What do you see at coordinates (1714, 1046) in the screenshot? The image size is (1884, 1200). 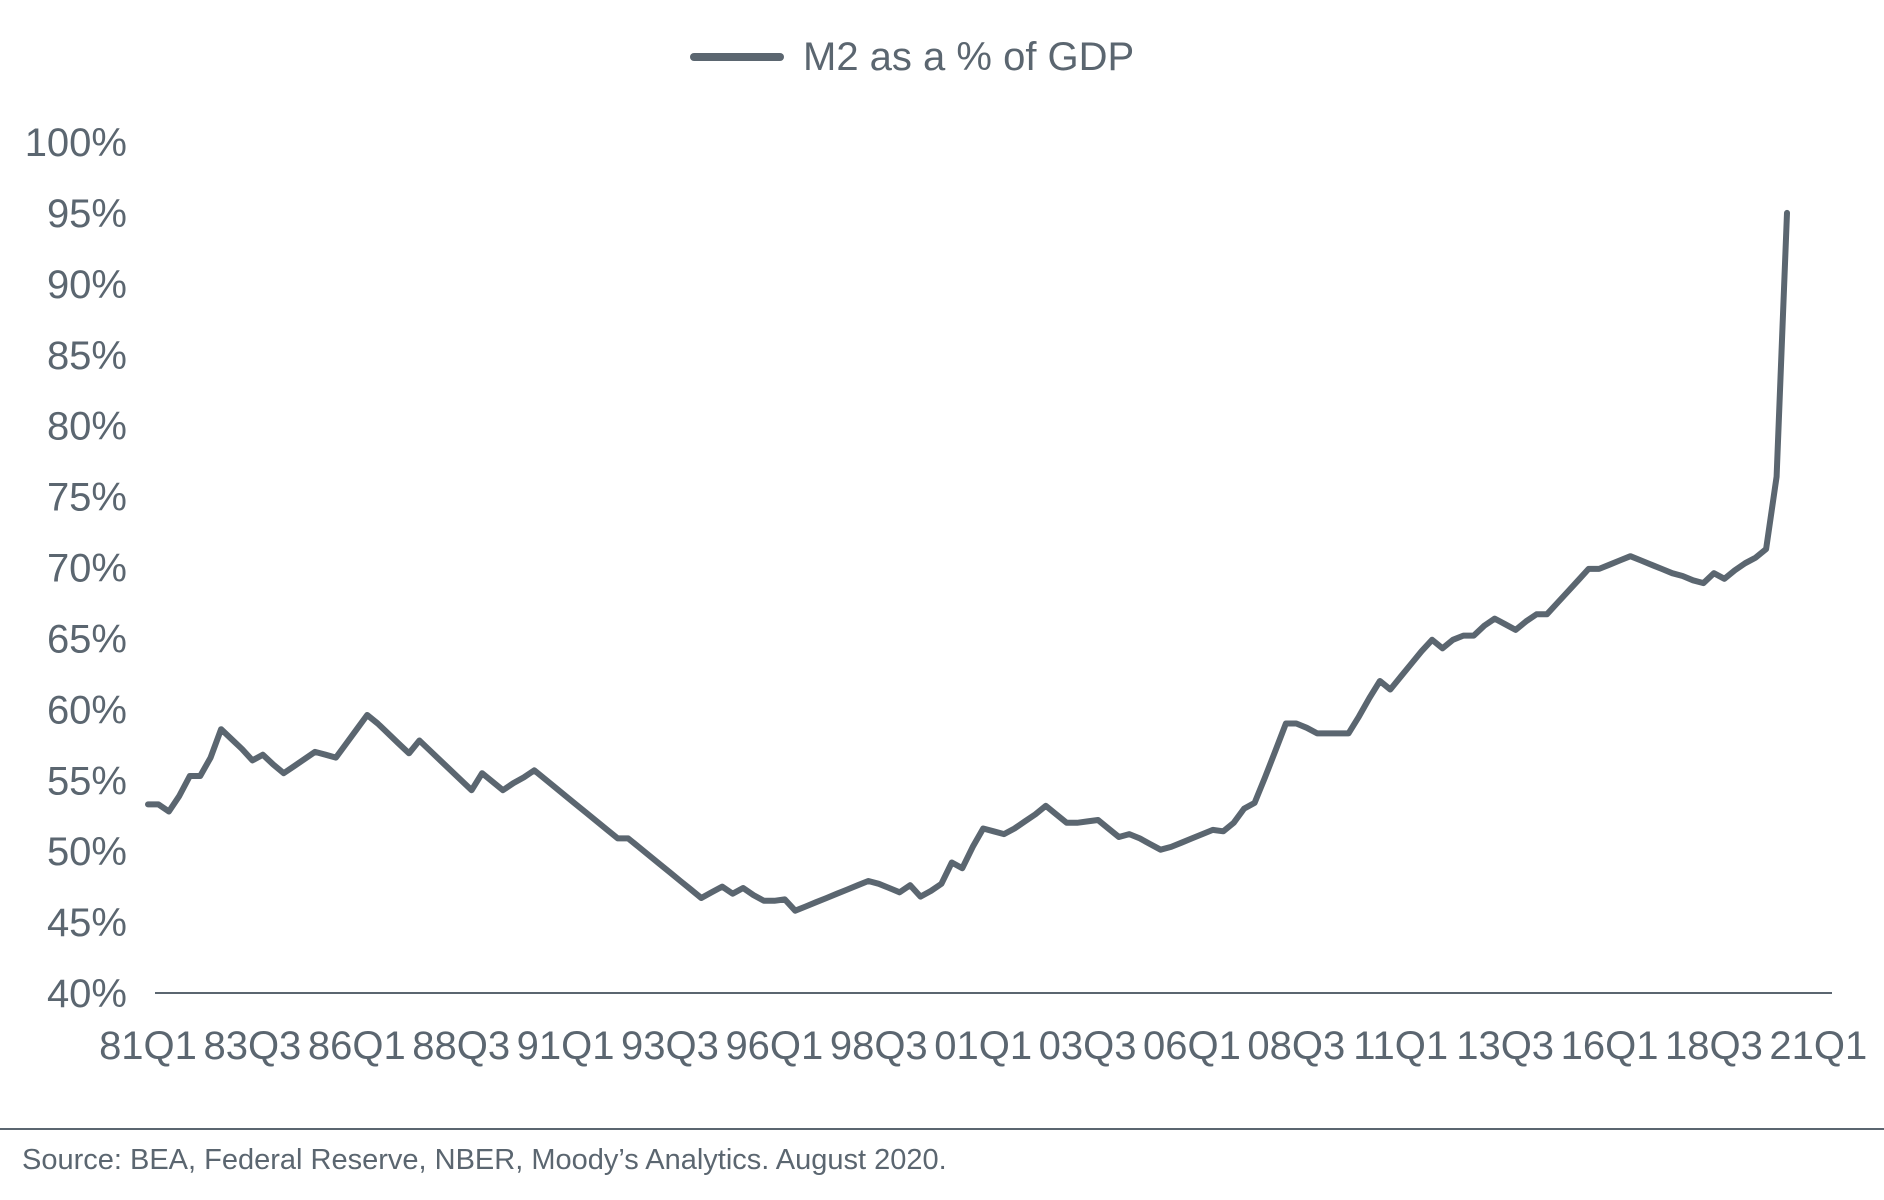 I see `x-tick-label: 18Q3` at bounding box center [1714, 1046].